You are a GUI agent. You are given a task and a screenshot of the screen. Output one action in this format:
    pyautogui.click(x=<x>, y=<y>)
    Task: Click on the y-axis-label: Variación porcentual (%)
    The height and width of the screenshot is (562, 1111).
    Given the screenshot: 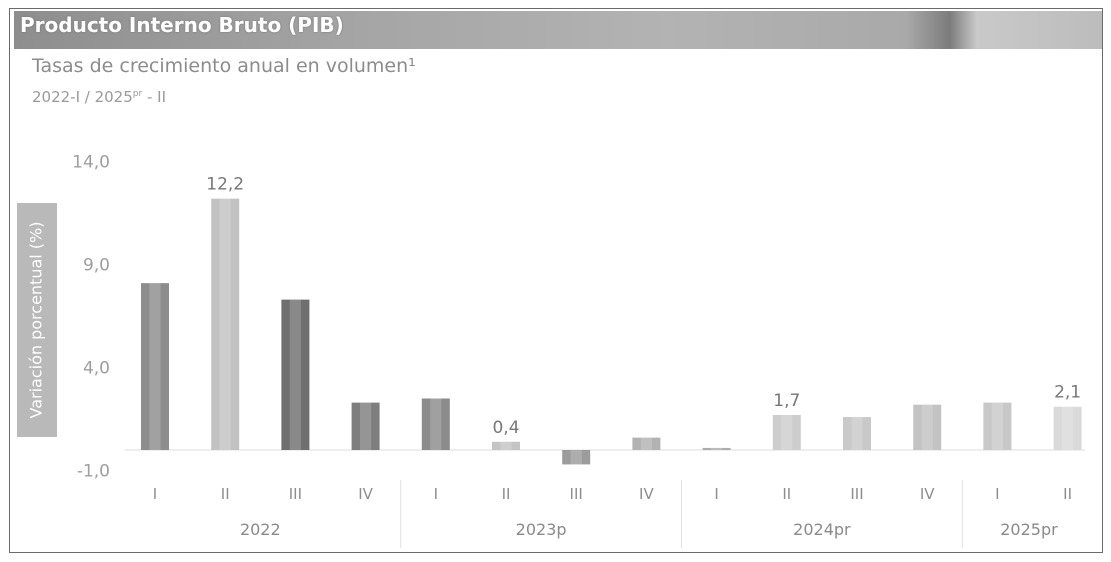 What is the action you would take?
    pyautogui.click(x=36, y=320)
    